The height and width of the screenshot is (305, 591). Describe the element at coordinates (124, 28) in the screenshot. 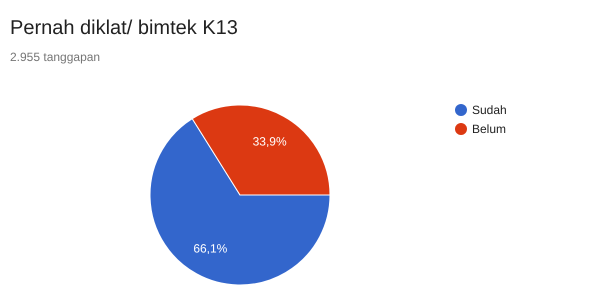

I see `chart-title: Pernah diklat/ bimtek K13` at that location.